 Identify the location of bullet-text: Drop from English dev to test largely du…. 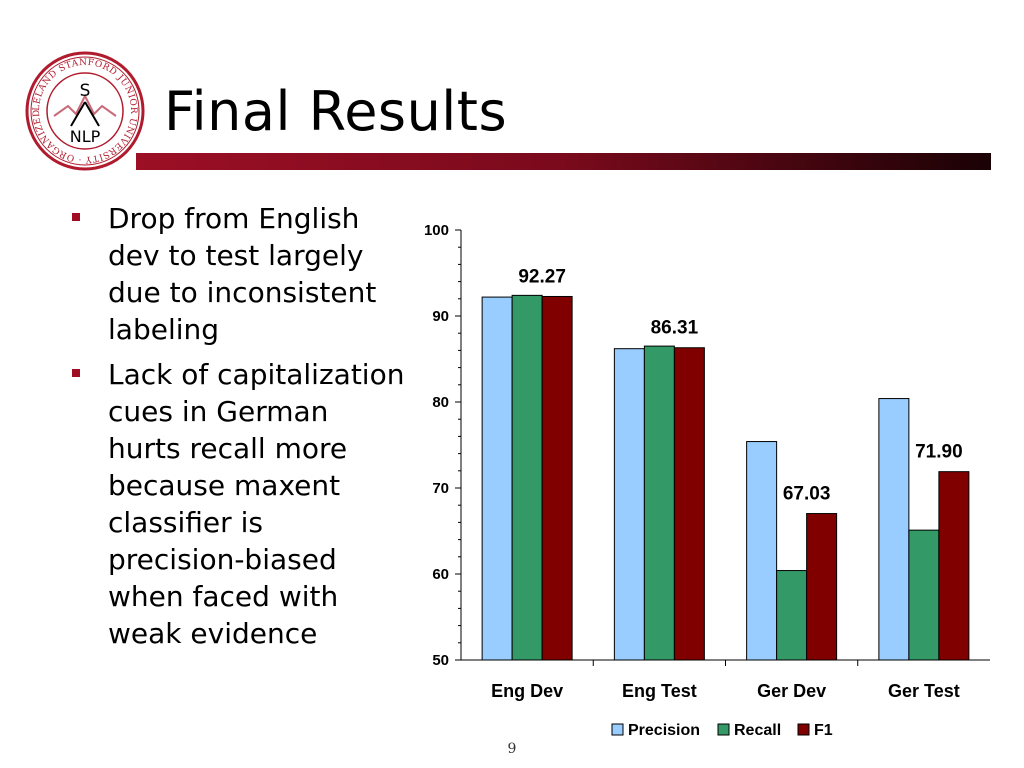
(242, 274).